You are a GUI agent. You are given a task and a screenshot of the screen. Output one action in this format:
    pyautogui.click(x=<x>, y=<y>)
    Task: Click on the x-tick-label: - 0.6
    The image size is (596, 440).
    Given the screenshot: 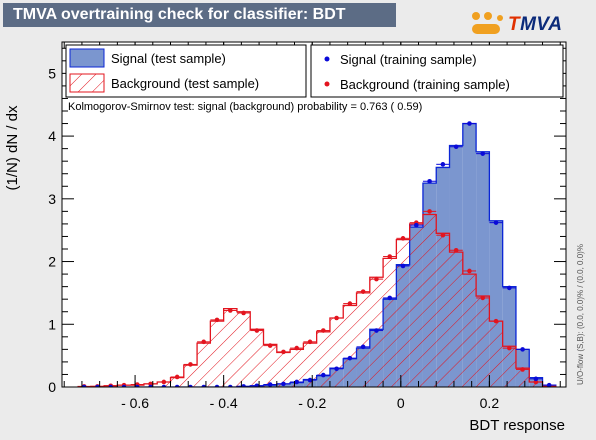 What is the action you would take?
    pyautogui.click(x=135, y=403)
    